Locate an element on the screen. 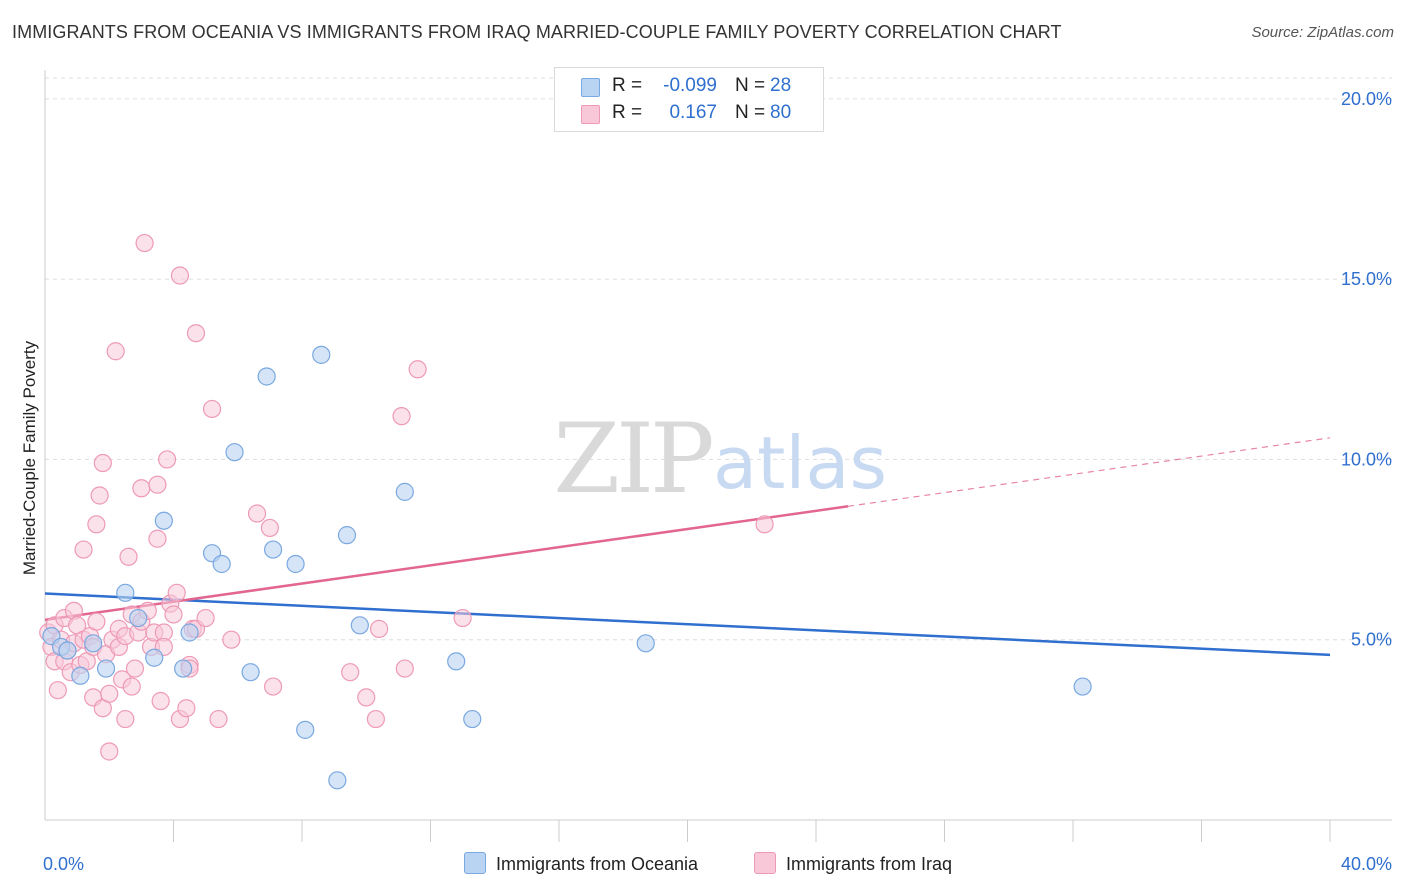 This screenshot has height=892, width=1406. y-tick-label: 15.0% is located at coordinates (1366, 279).